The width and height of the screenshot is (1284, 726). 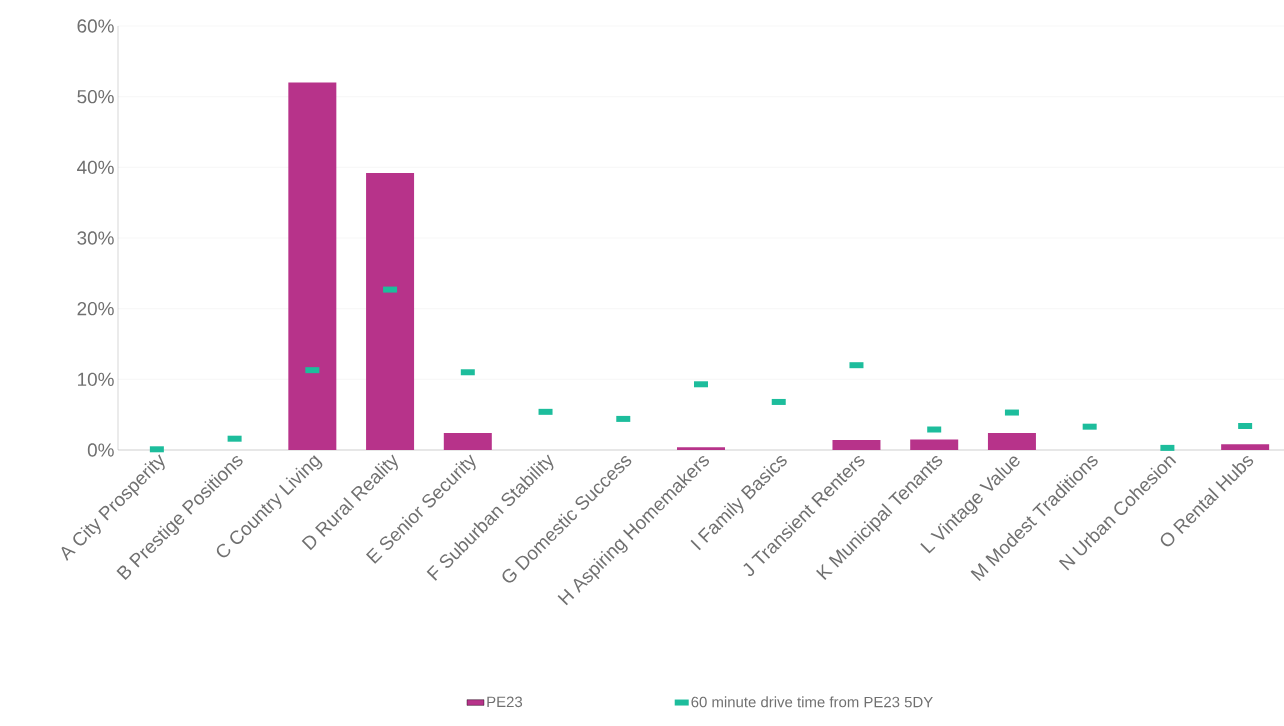 What do you see at coordinates (95, 308) in the screenshot?
I see `y-tick-label: 20%` at bounding box center [95, 308].